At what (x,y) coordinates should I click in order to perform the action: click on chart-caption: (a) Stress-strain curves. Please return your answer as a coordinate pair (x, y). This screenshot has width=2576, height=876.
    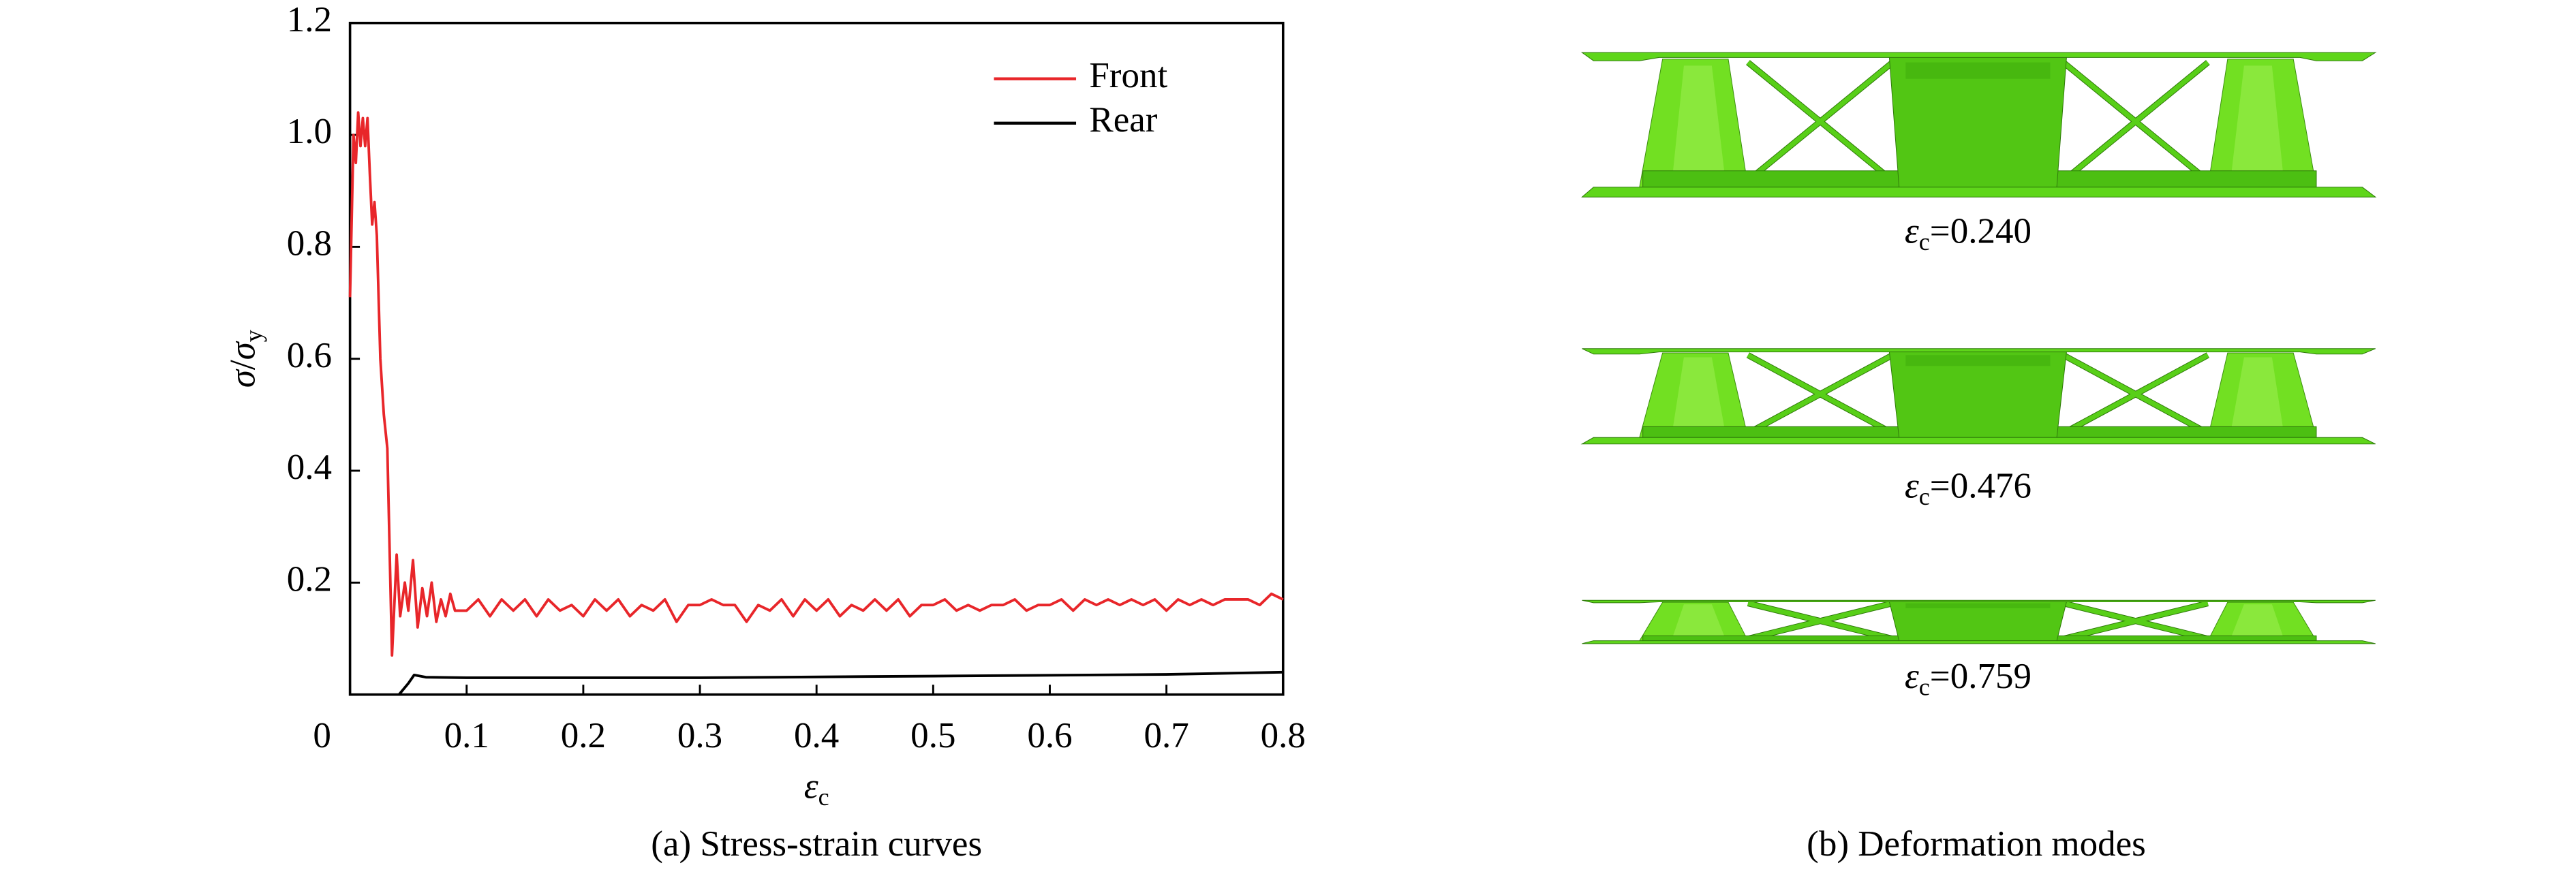
    Looking at the image, I should click on (816, 844).